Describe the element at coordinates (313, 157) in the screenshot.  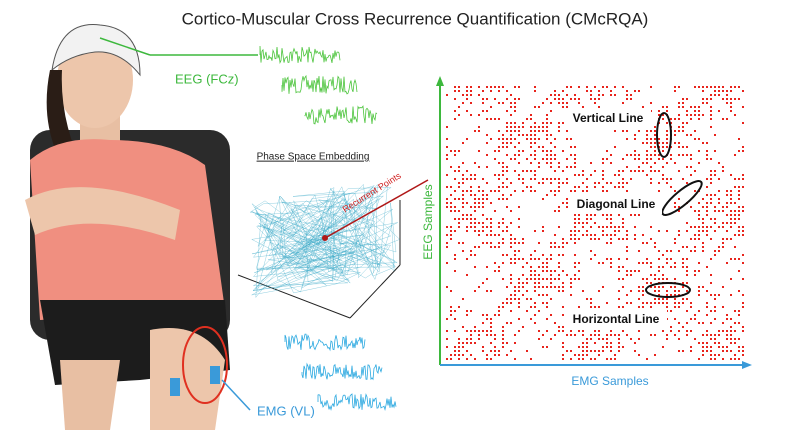
I see `phase-space-title: Phase Space Embedding` at that location.